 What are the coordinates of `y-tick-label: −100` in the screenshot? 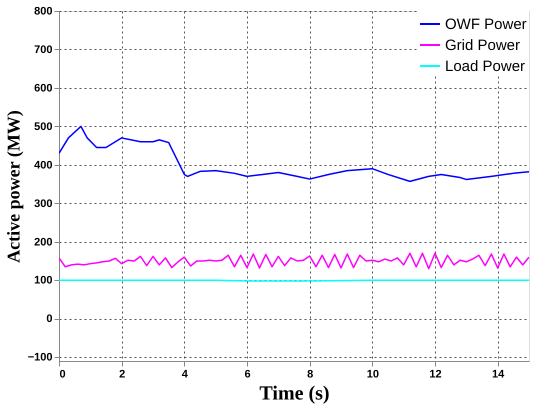 It's located at (40, 358).